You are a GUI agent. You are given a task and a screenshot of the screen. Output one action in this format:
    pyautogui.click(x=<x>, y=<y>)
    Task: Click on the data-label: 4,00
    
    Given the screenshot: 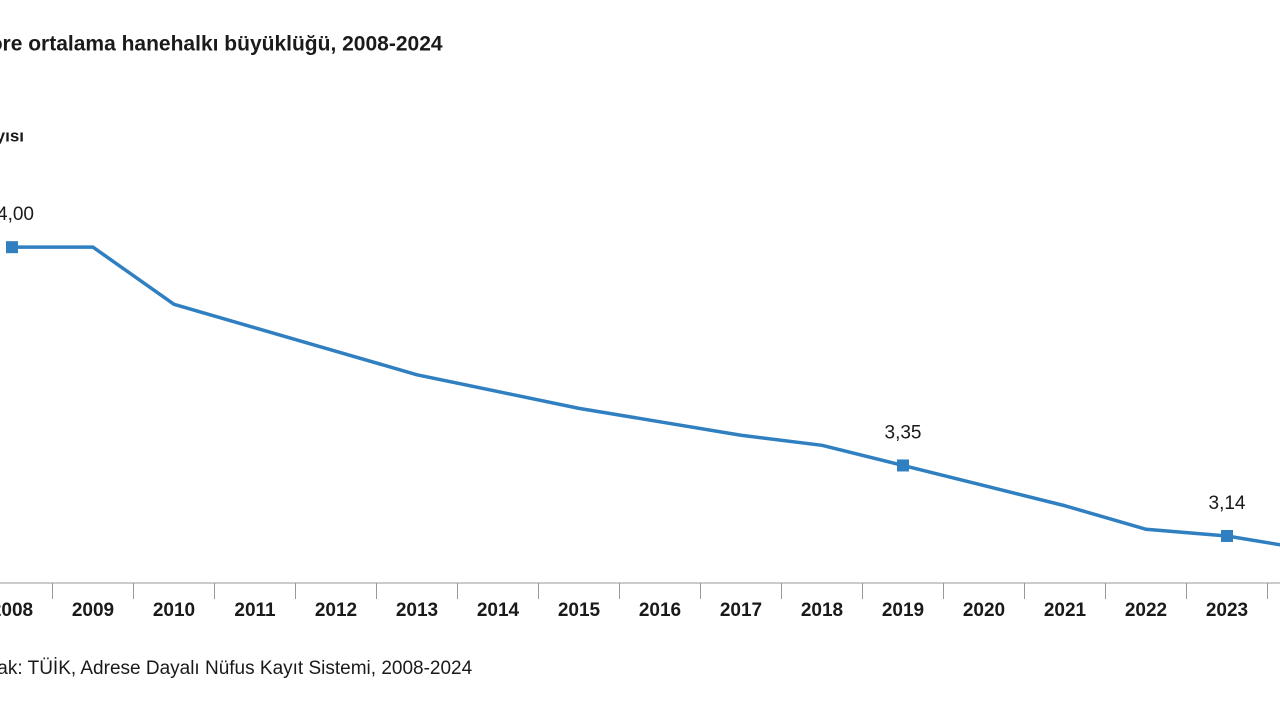 What is the action you would take?
    pyautogui.click(x=17, y=214)
    